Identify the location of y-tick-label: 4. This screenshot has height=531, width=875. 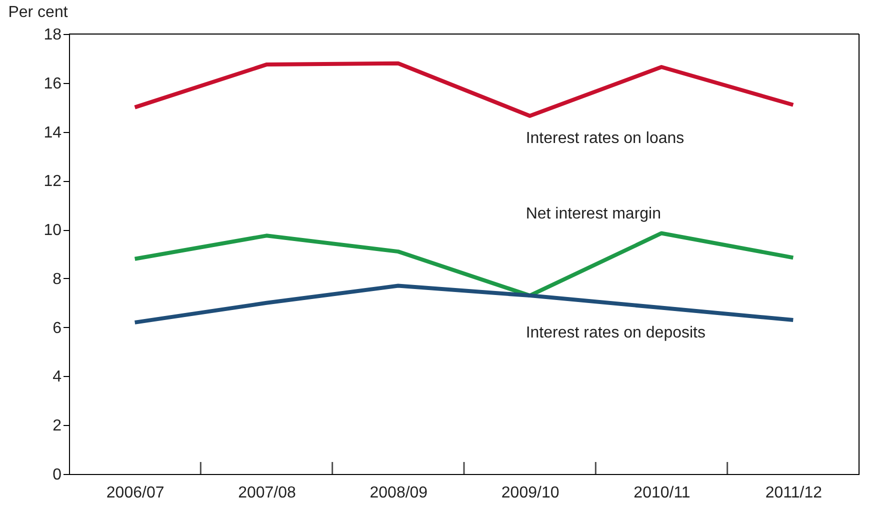
(57, 377).